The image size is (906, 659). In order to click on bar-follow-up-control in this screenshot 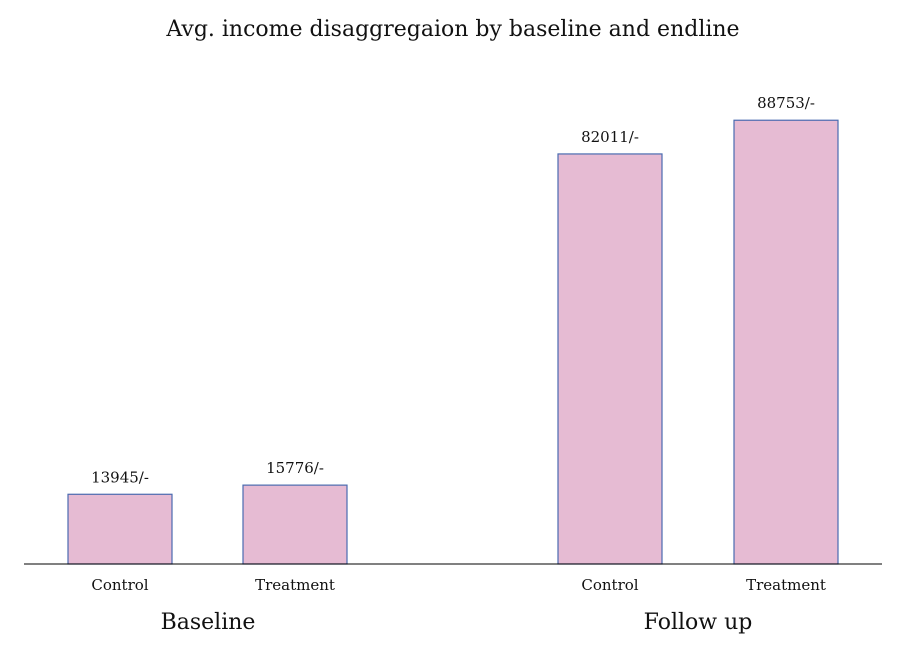, I will do `click(610, 359)`.